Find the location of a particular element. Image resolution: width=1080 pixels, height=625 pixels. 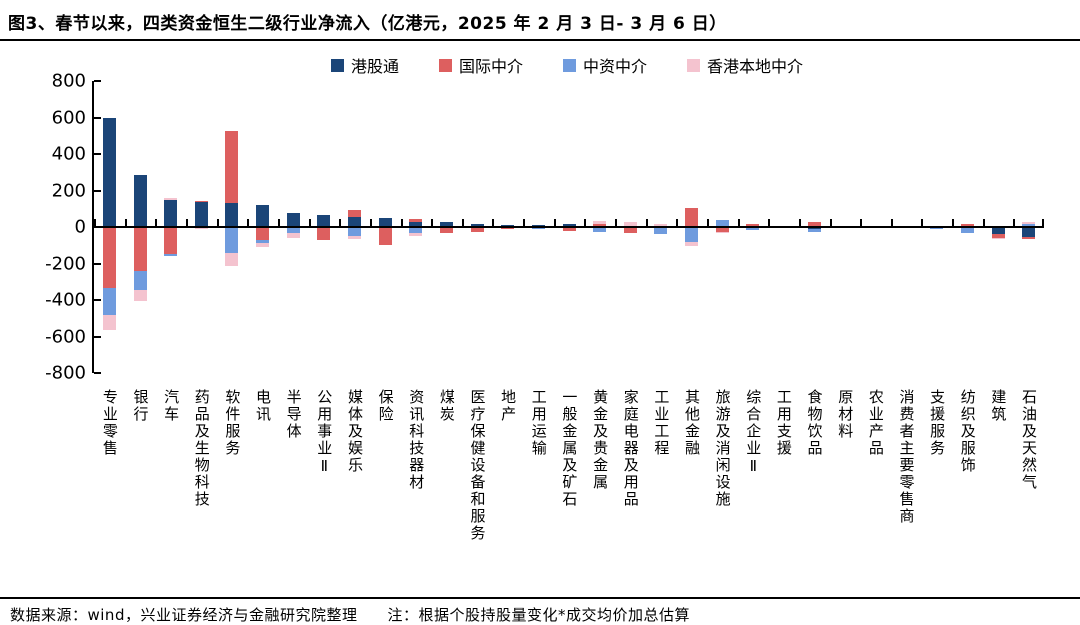

legend-label: 港股通 is located at coordinates (374, 66).